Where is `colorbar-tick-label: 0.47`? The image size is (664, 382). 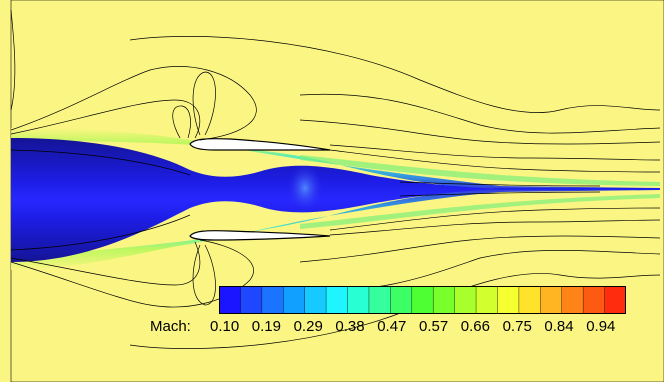 colorbar-tick-label: 0.47 is located at coordinates (392, 326).